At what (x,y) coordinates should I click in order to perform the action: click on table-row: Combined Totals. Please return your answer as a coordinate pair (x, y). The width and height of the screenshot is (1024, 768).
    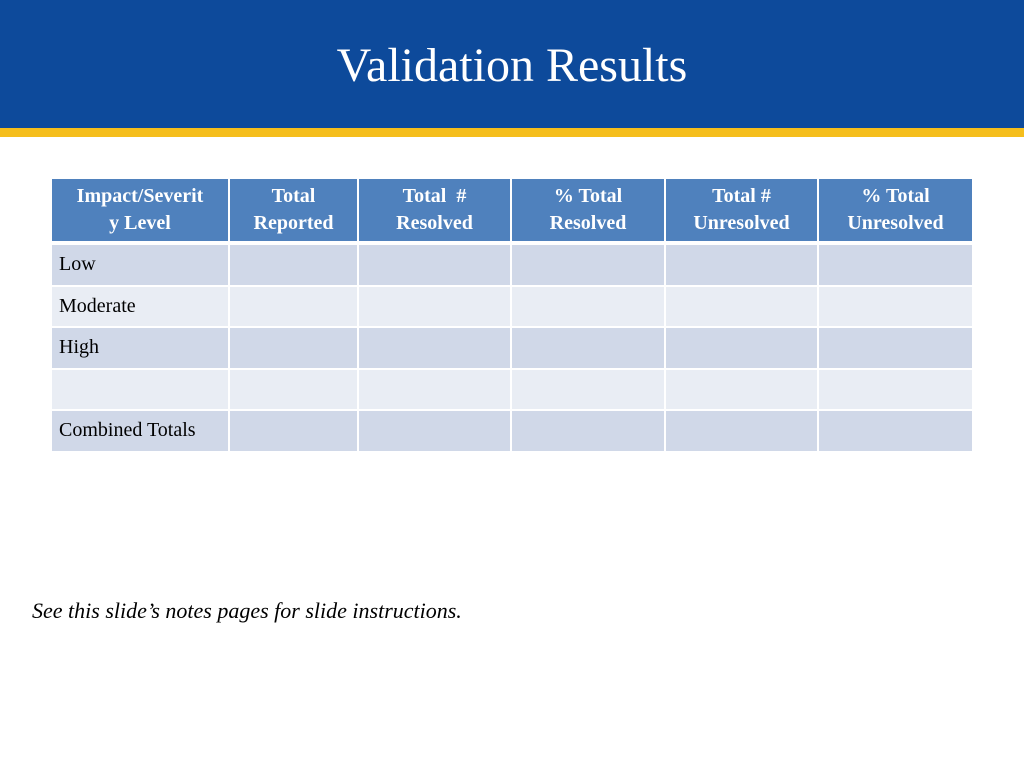
    Looking at the image, I should click on (512, 432).